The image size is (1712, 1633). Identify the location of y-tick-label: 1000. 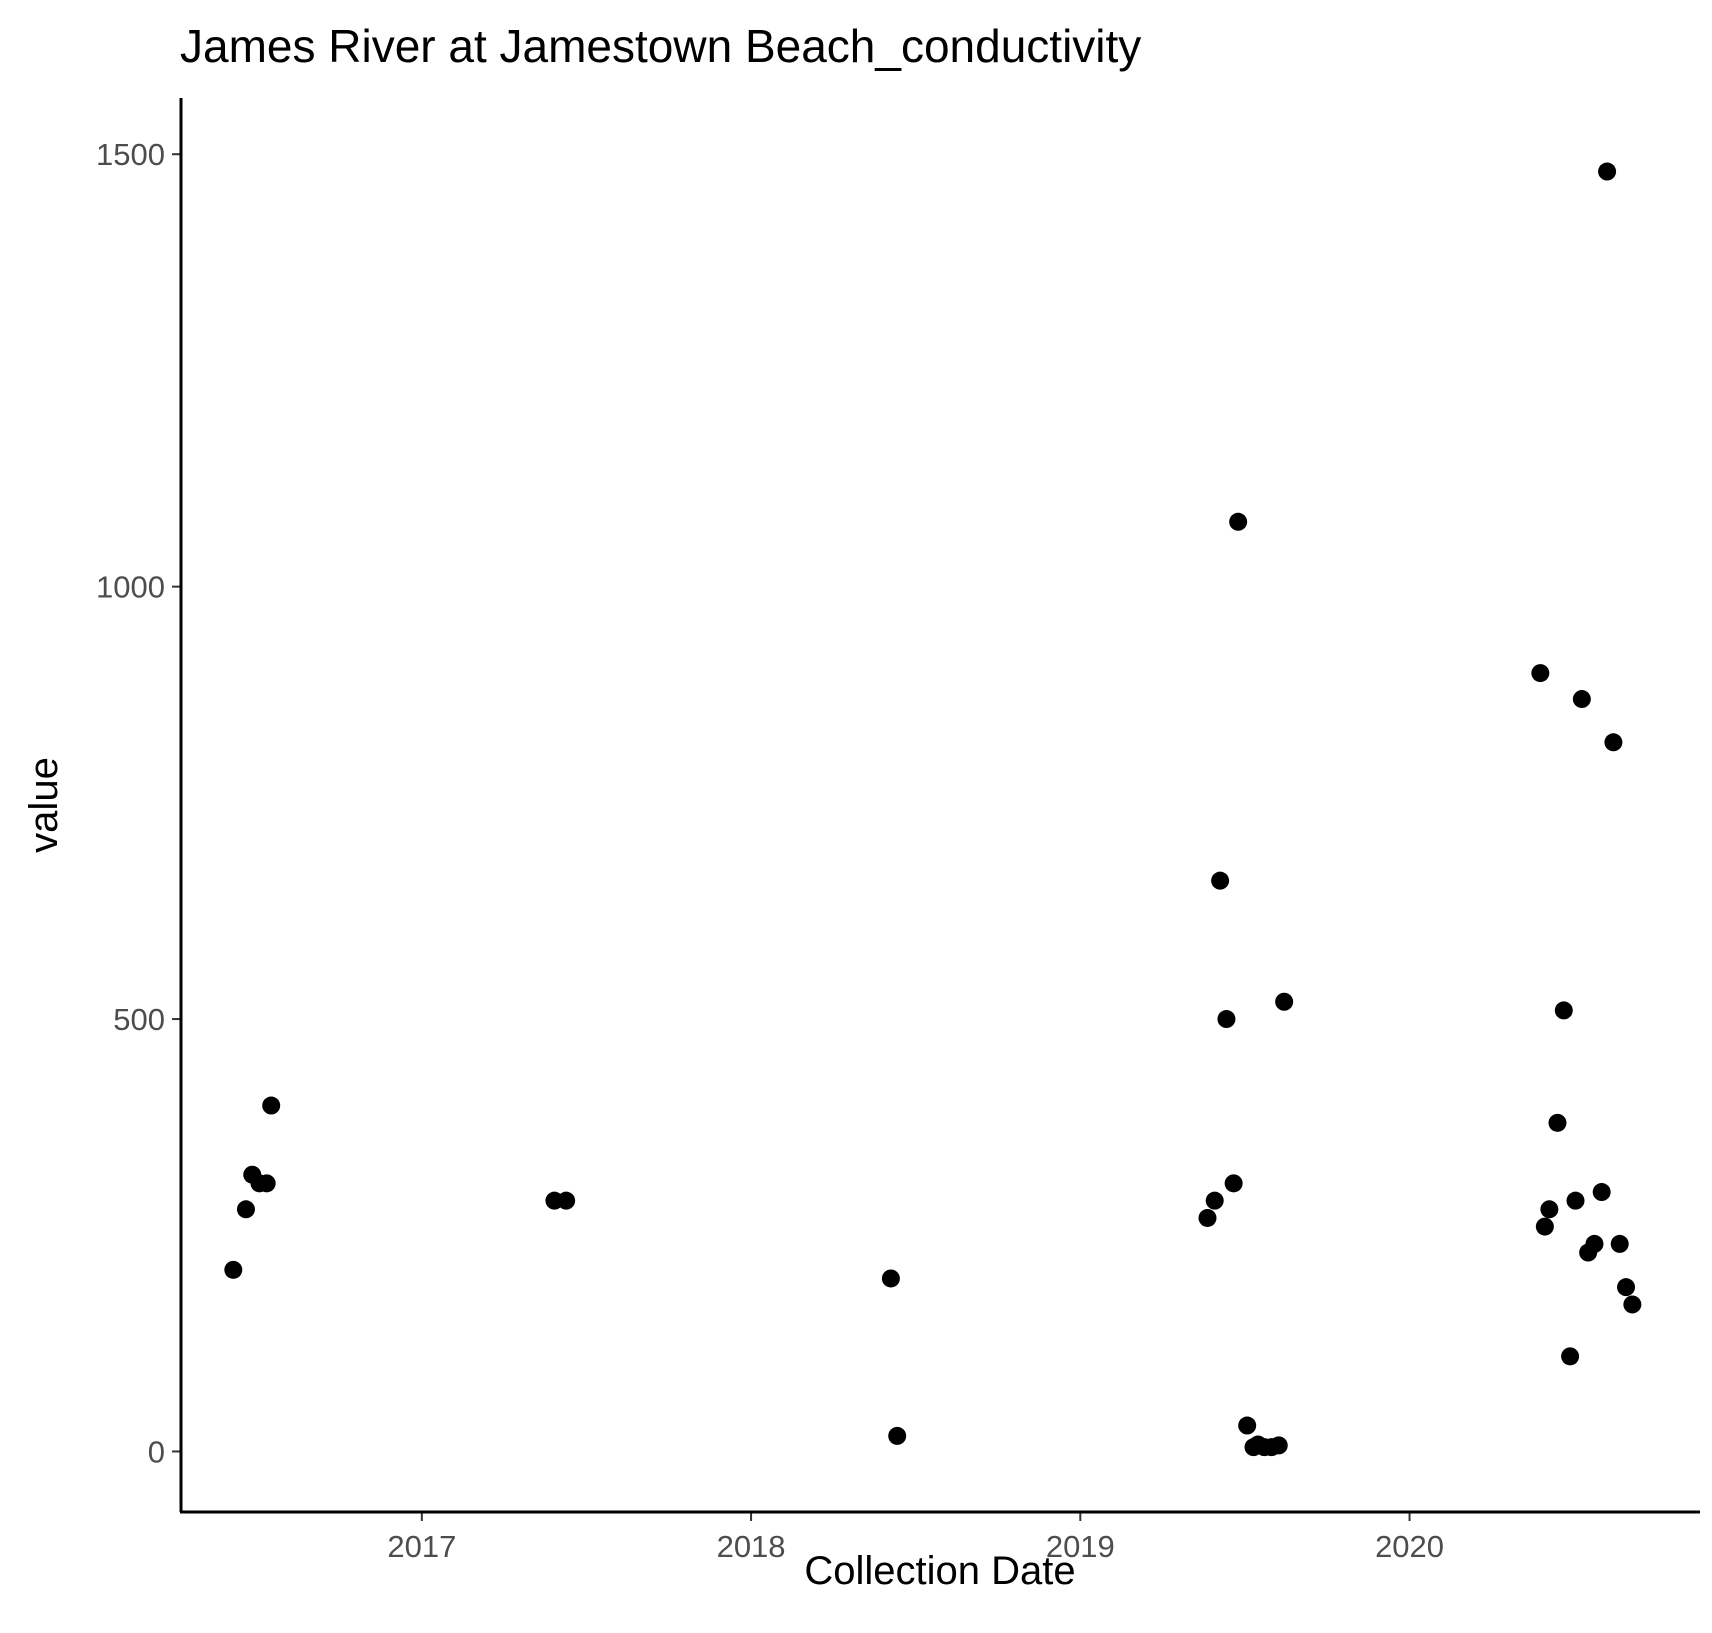
(130, 587).